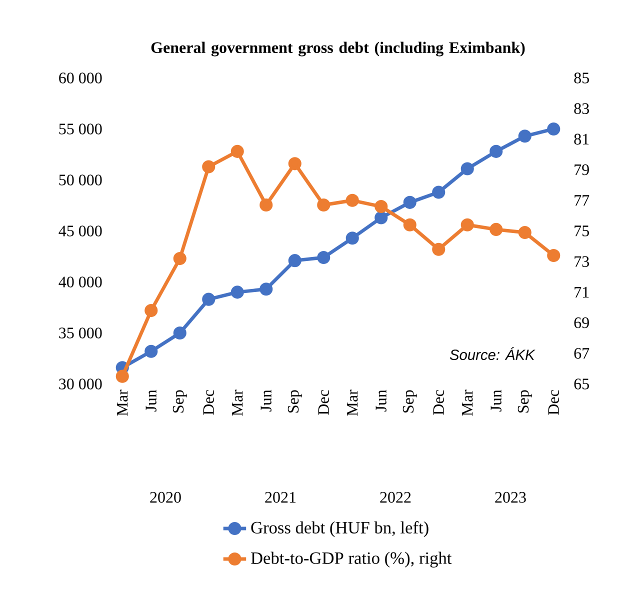 The image size is (625, 616). I want to click on chart-title: General government gross debt (including Eximbank), so click(338, 49).